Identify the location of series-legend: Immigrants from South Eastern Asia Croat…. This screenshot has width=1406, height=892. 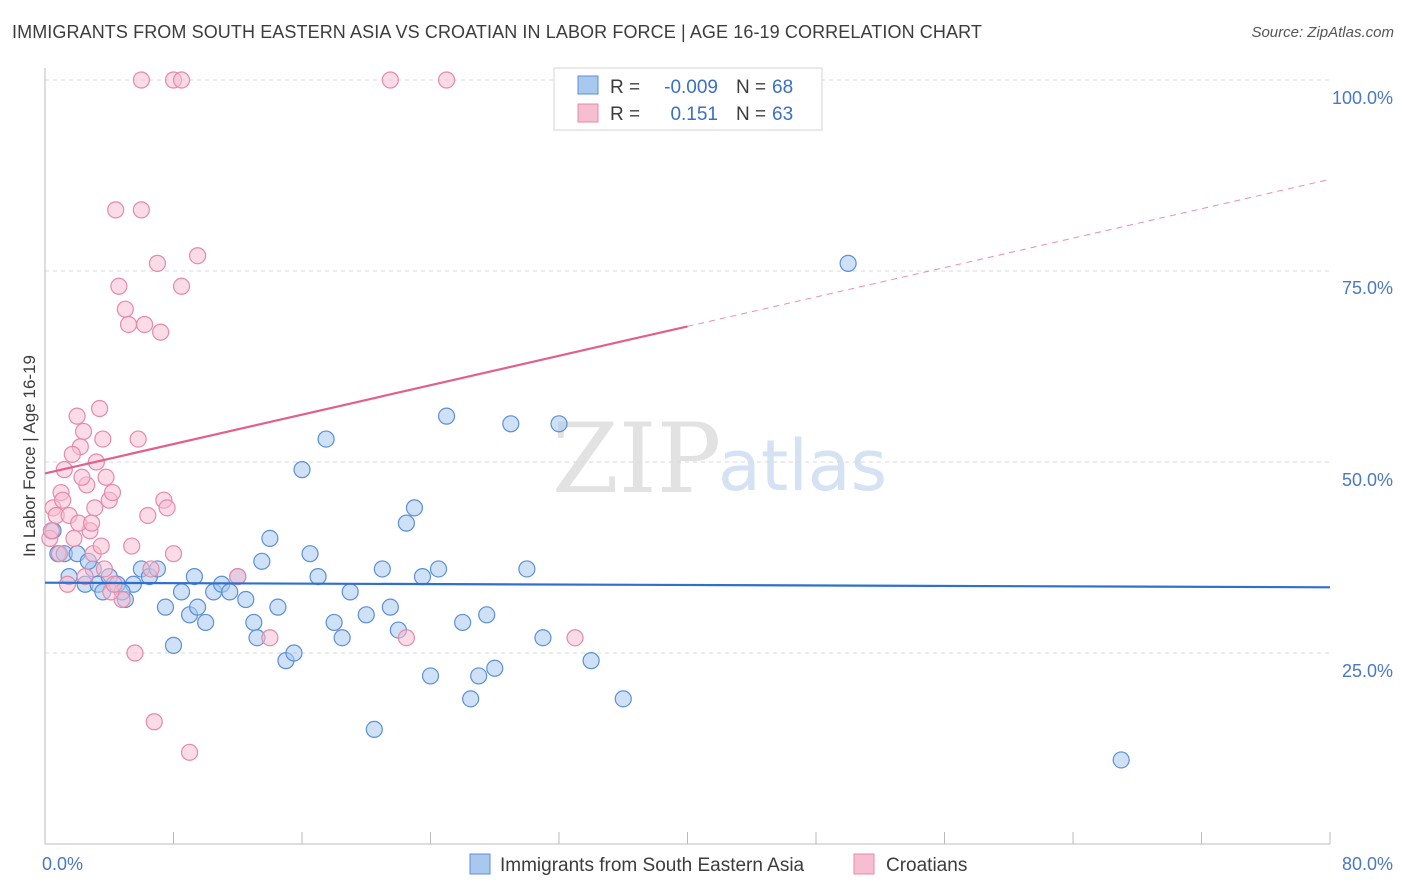
(718, 864).